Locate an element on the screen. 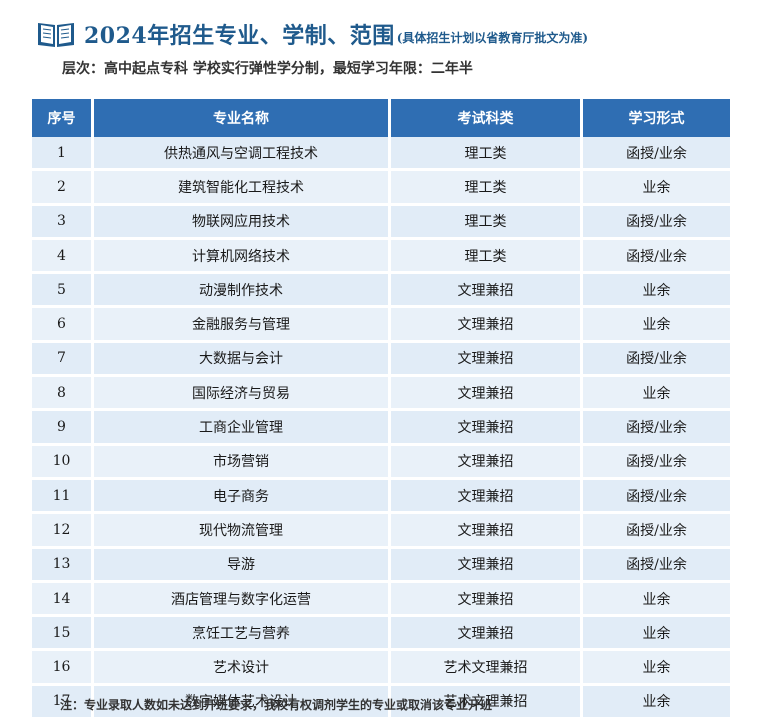 Image resolution: width=764 pixels, height=722 pixels. row-number: 16 is located at coordinates (63, 668).